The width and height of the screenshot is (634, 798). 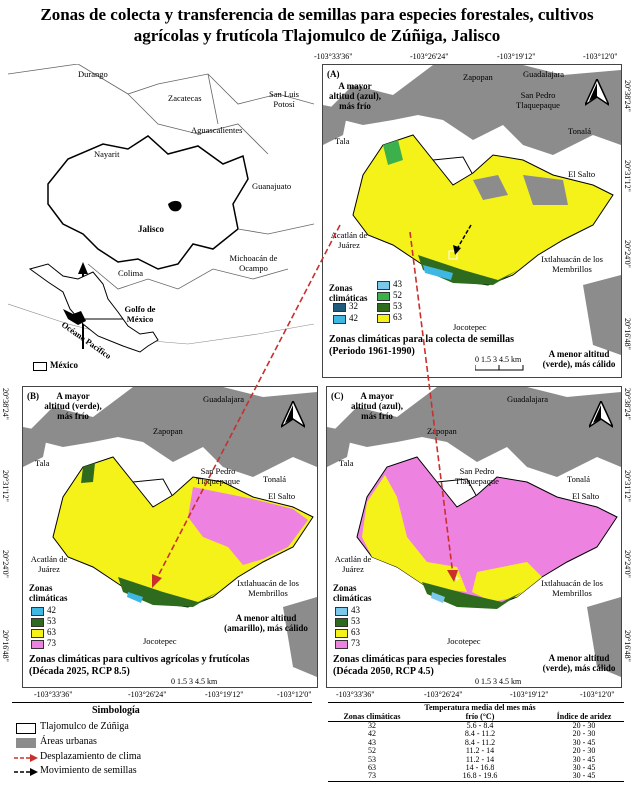 What do you see at coordinates (5, 486) in the screenshot?
I see `coord-left-b-2: 20°31'12"` at bounding box center [5, 486].